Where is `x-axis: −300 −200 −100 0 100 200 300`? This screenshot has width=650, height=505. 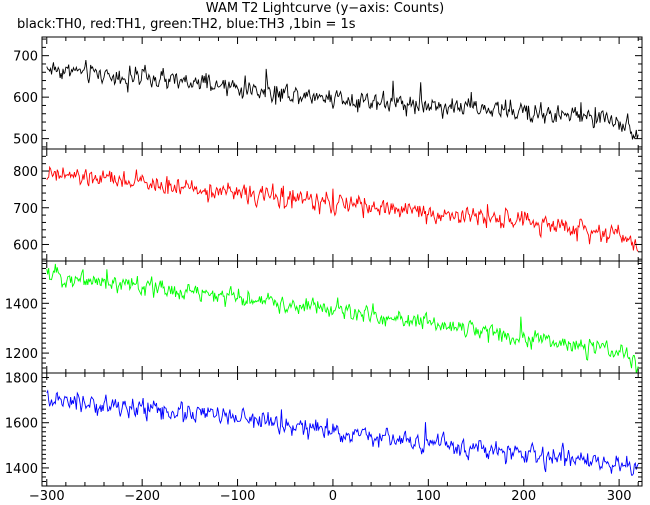 x-axis: −300 −200 −100 0 100 200 300 is located at coordinates (330, 496).